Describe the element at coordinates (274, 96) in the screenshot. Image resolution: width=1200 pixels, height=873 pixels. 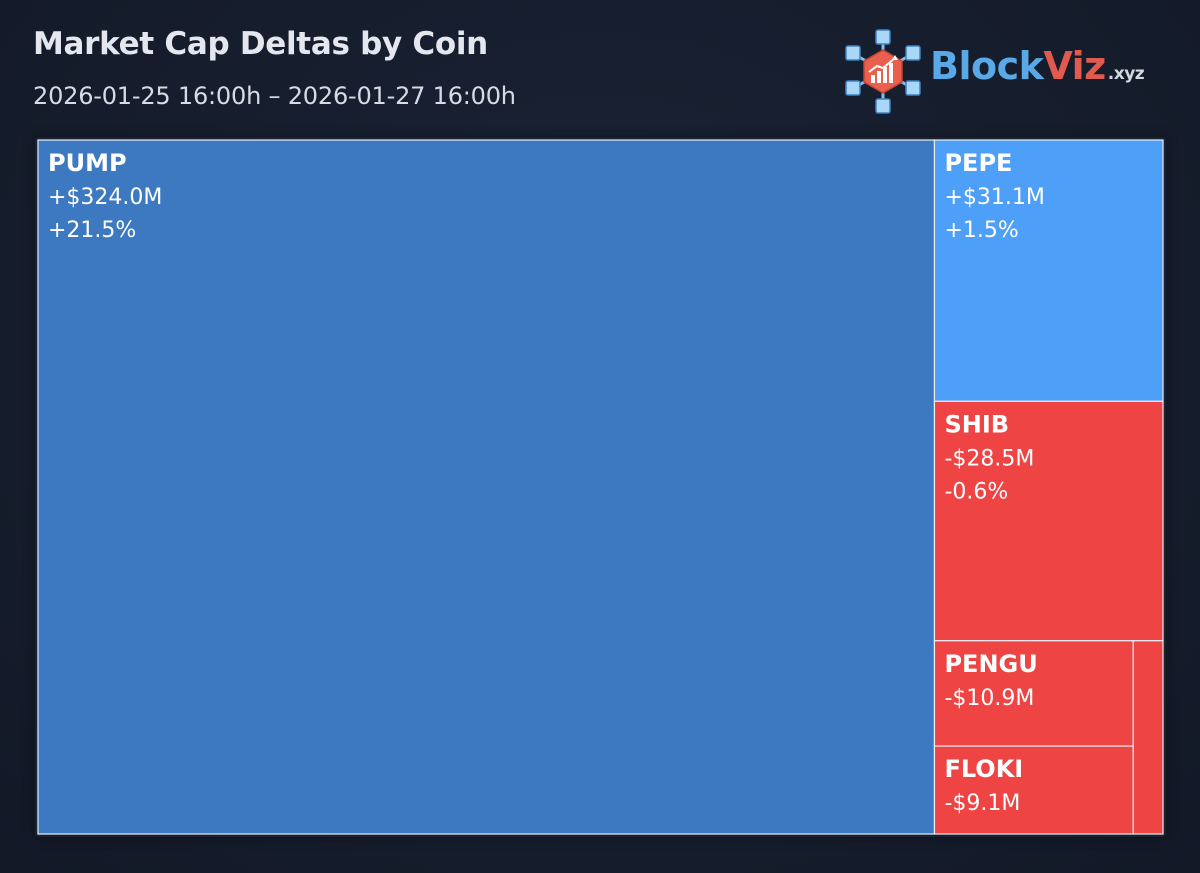
I see `chart-subtitle: 2026-01-25 16:00h – 2026-01-27 16:00h` at that location.